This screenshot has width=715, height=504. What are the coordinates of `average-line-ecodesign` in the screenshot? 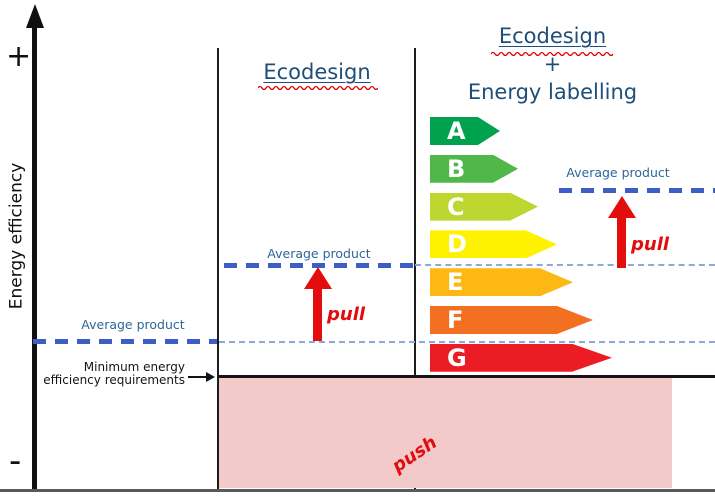 It's located at (319, 265).